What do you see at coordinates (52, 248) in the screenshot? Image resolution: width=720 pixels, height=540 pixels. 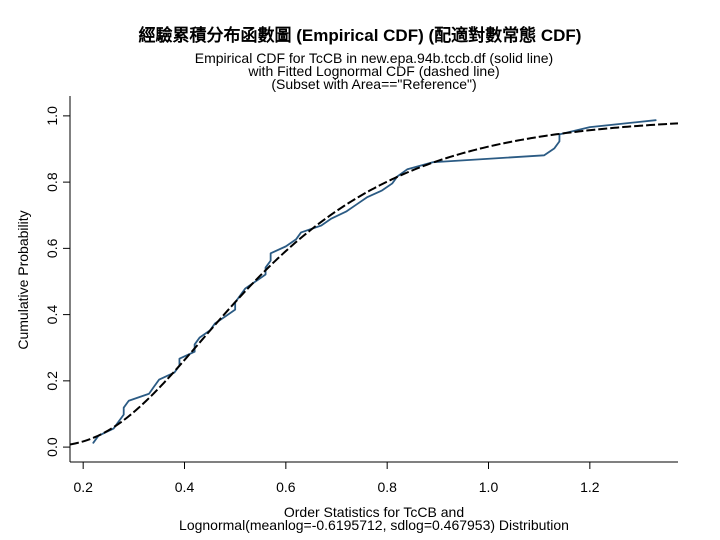 I see `y-tick-label: 0.6` at bounding box center [52, 248].